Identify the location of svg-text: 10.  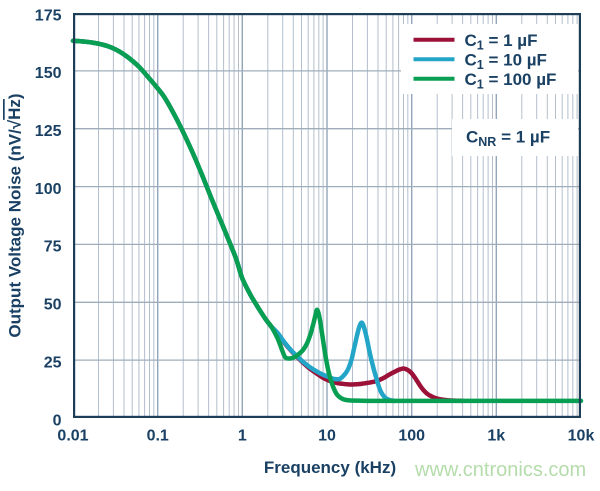
(327, 436).